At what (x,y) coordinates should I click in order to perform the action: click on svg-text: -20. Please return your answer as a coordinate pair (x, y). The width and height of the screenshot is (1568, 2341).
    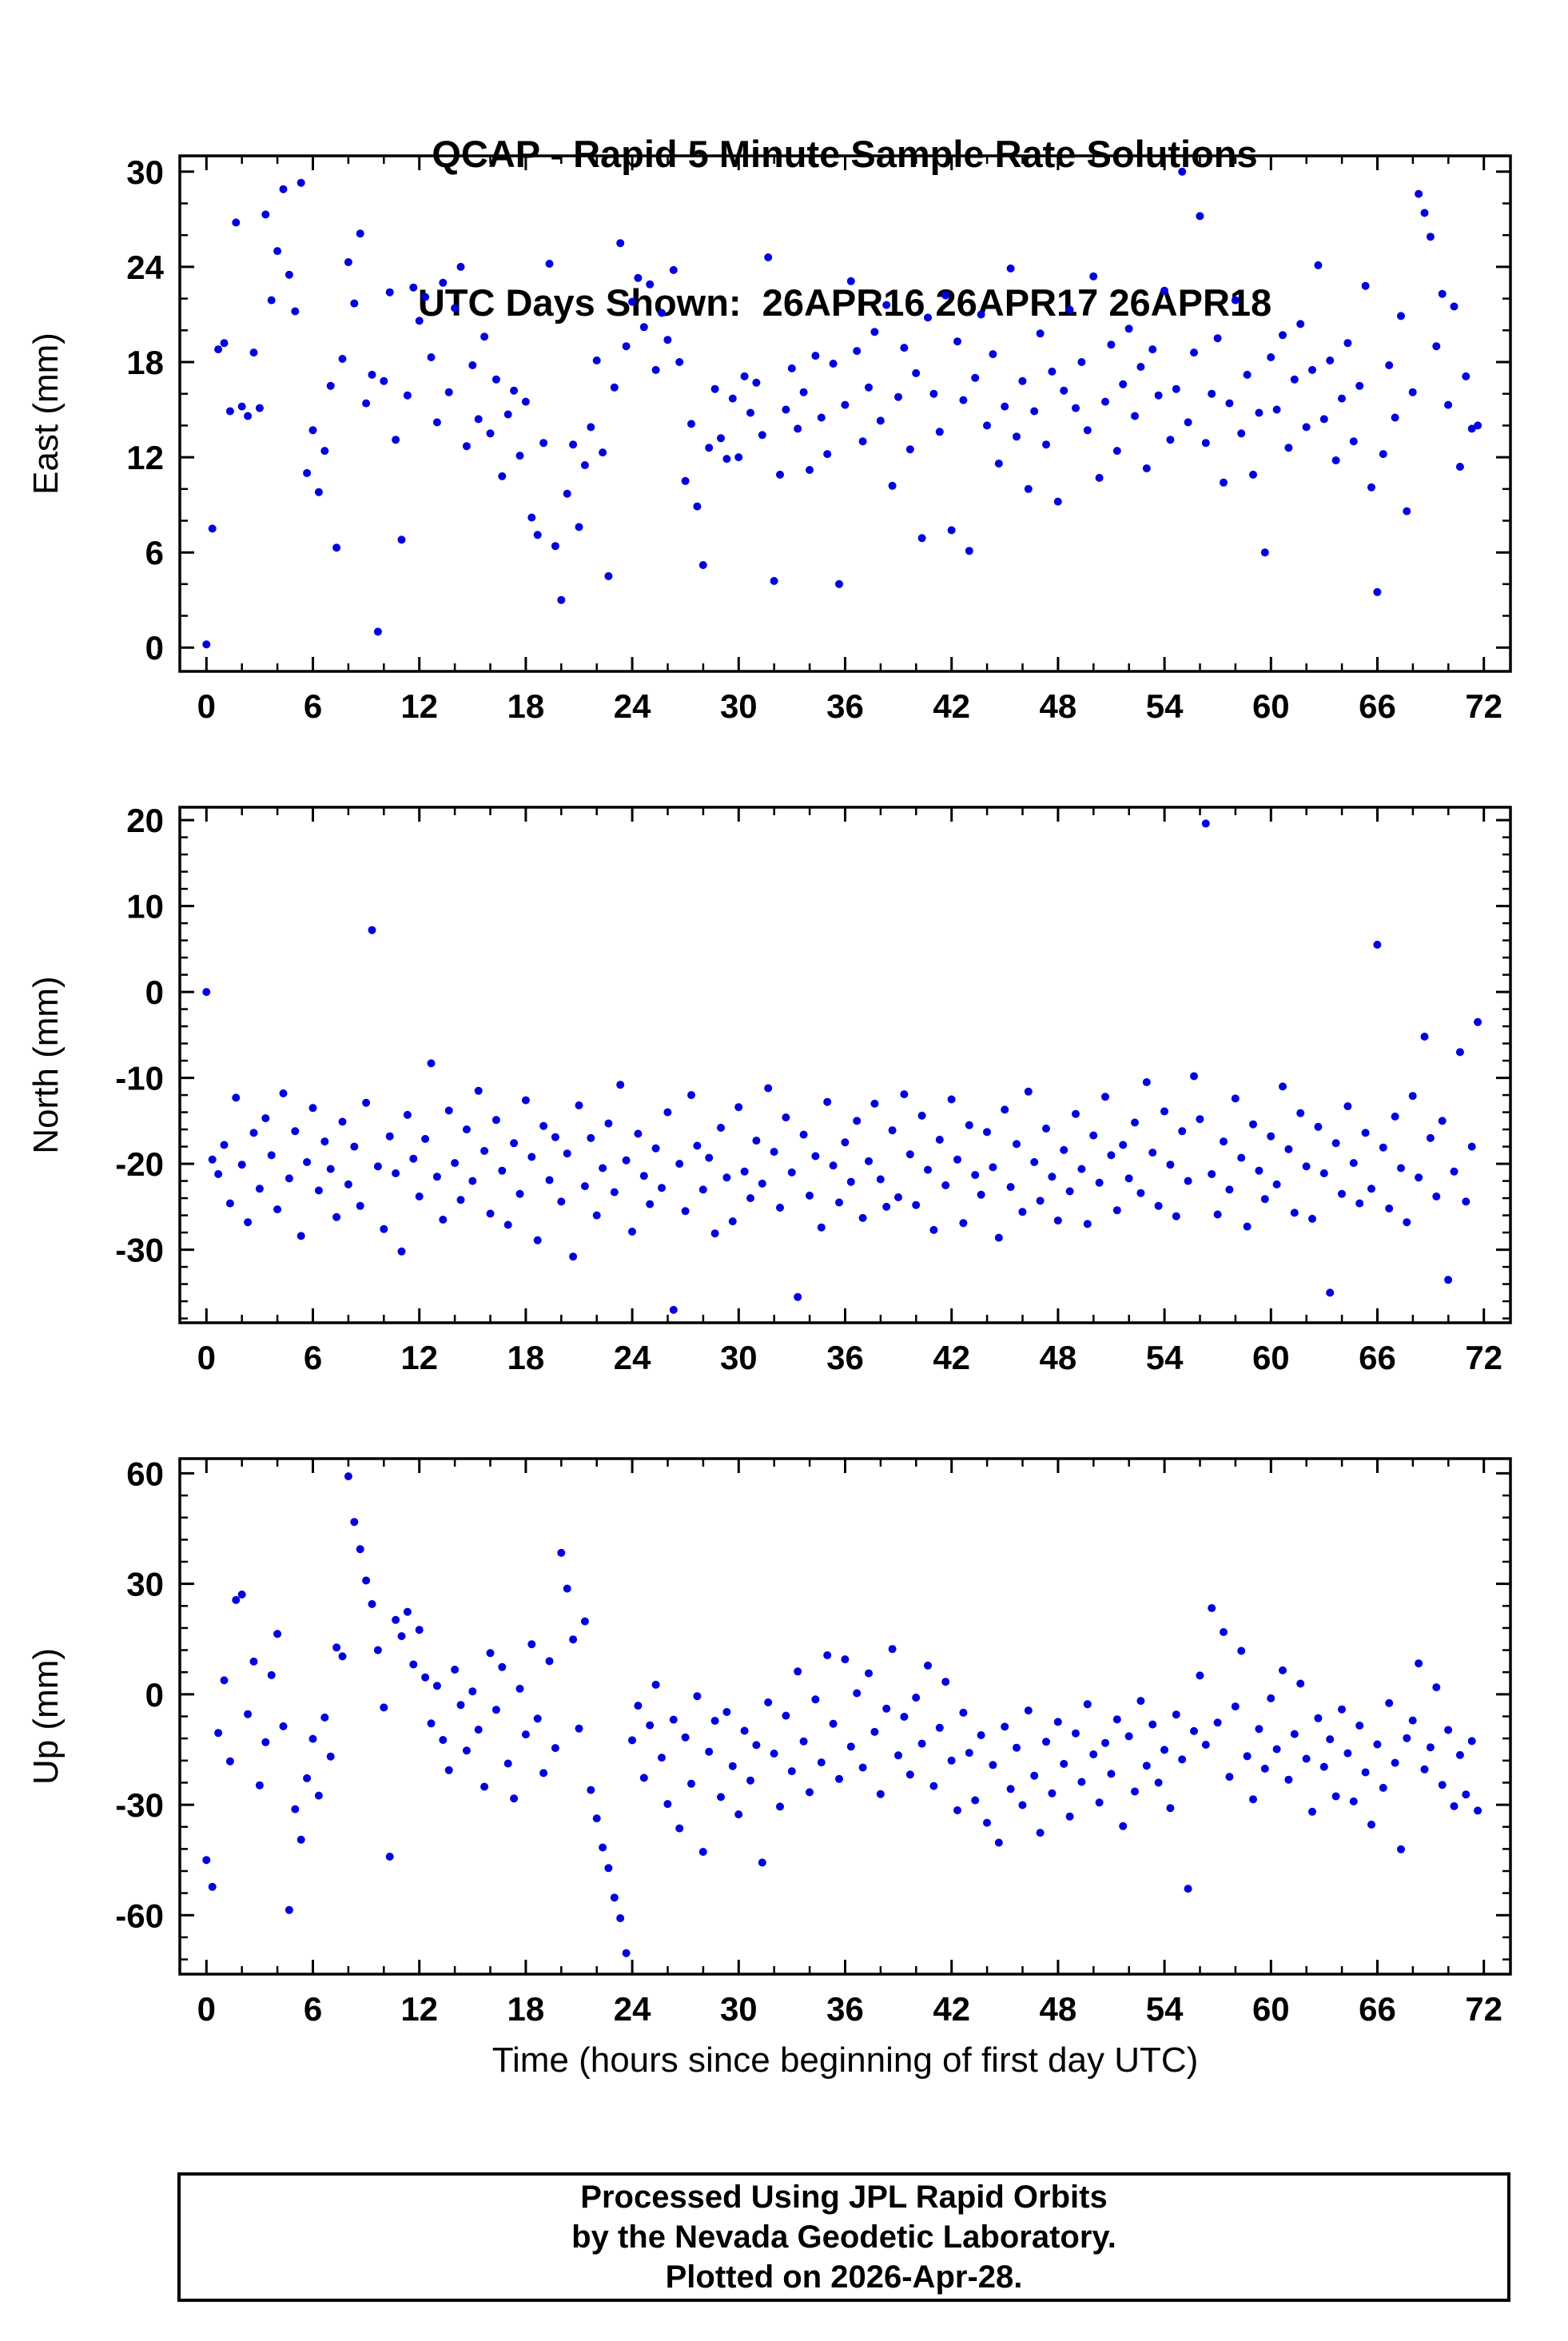
    Looking at the image, I should click on (139, 1164).